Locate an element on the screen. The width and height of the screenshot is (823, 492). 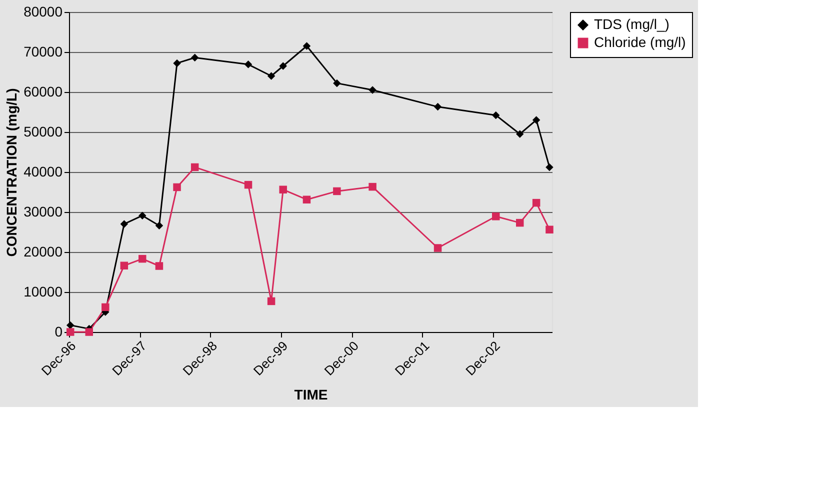
legend-label: Chloride (mg/l) is located at coordinates (640, 42).